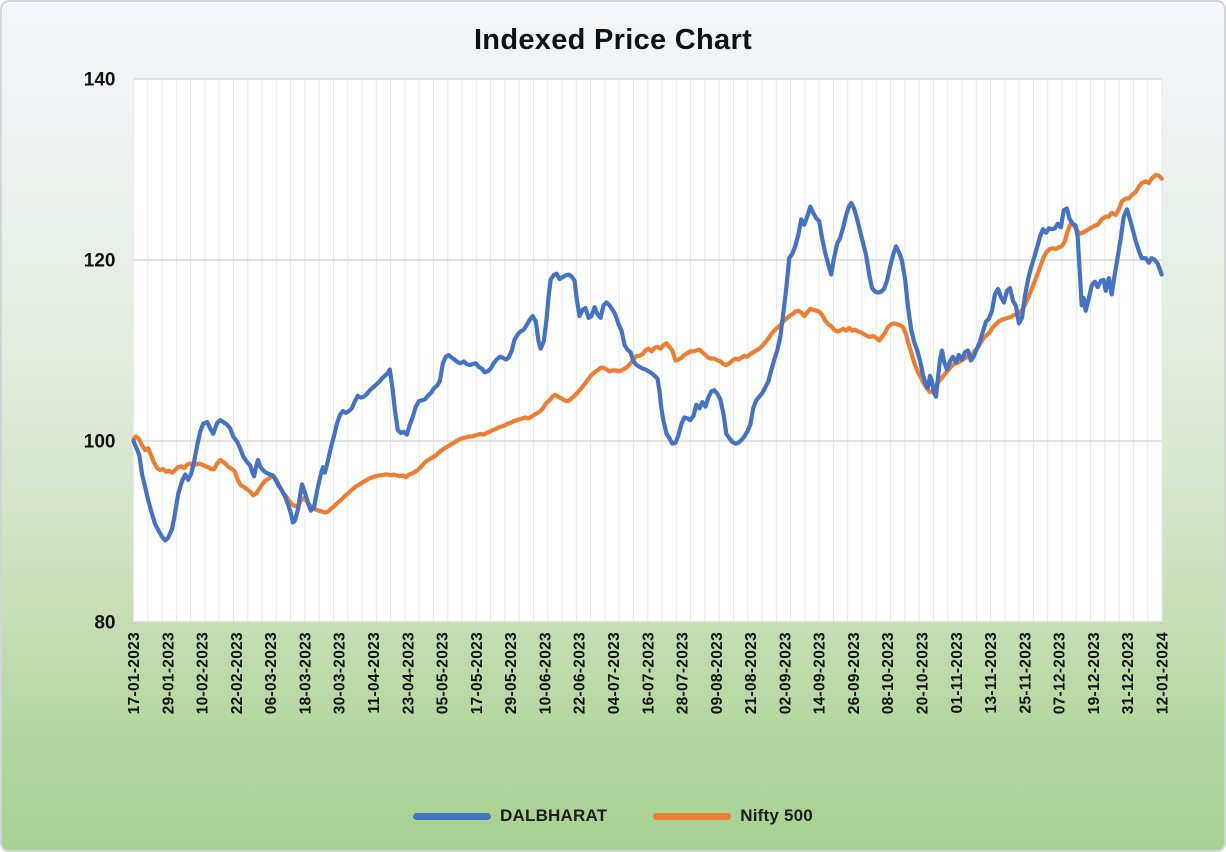  What do you see at coordinates (168, 673) in the screenshot?
I see `svg-text: 29-01-2023` at bounding box center [168, 673].